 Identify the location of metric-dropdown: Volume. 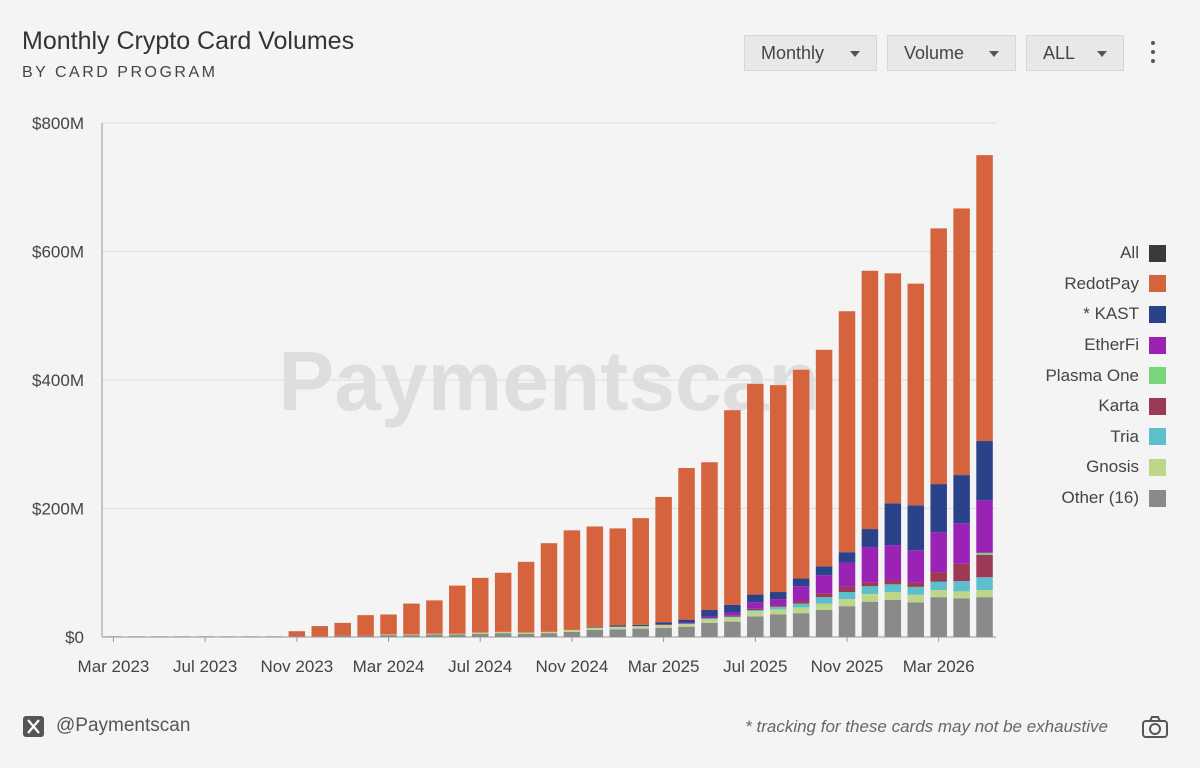
(951, 53).